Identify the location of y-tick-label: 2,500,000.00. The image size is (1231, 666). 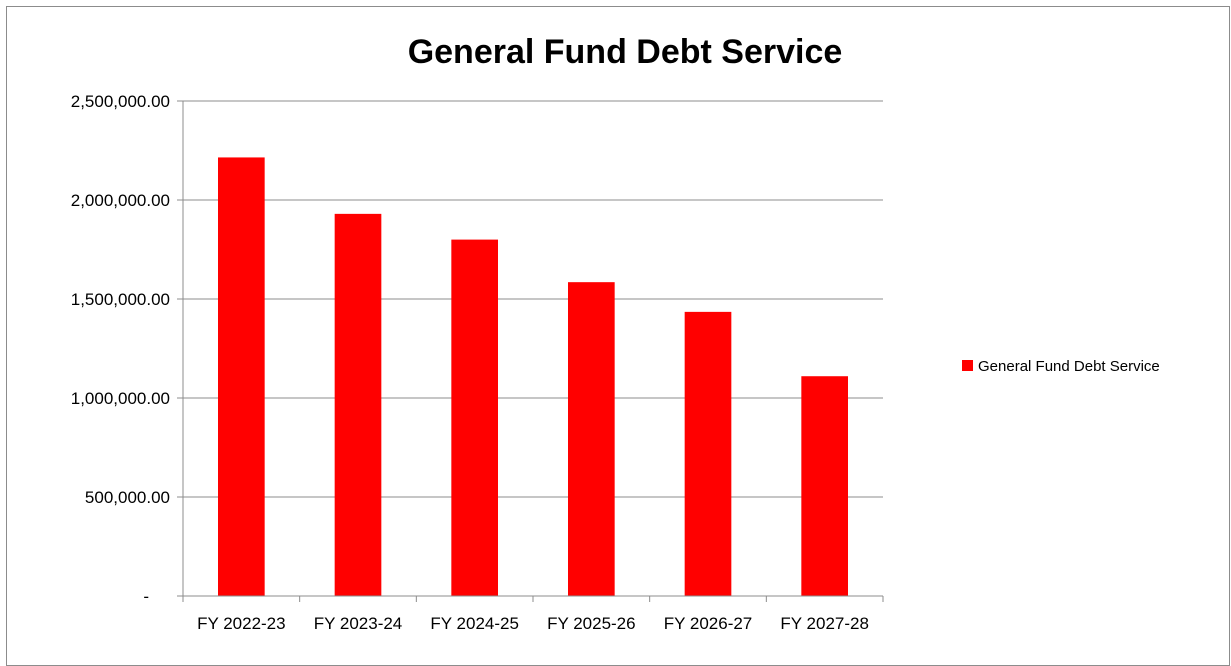
(120, 101).